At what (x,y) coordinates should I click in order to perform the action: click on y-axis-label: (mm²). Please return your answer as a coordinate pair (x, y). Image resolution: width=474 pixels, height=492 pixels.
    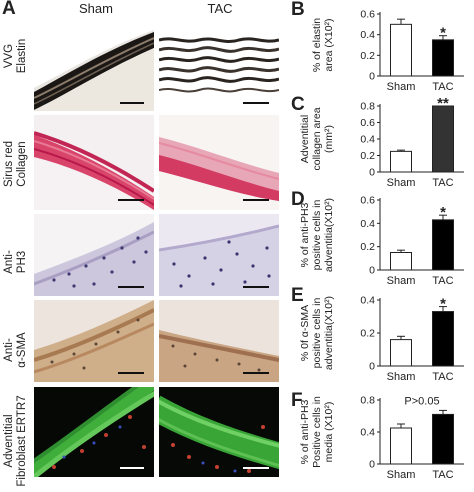
    Looking at the image, I should click on (329, 139).